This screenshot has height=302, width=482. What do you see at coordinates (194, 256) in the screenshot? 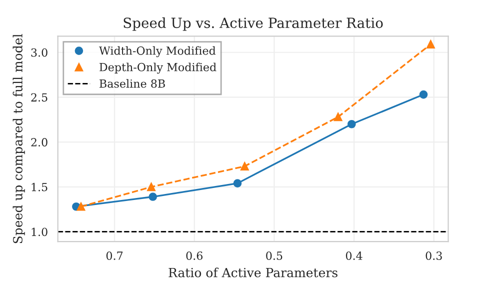
I see `x-tick-label: 0.6` at bounding box center [194, 256].